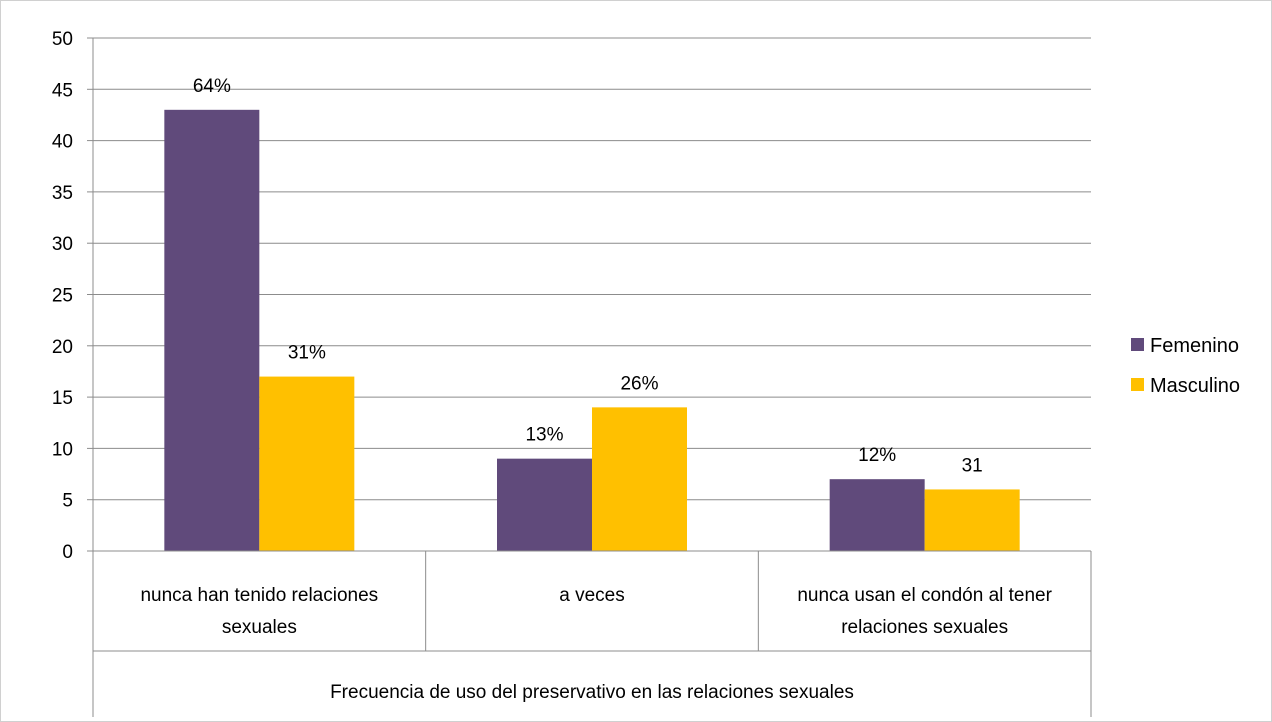 This screenshot has height=722, width=1272. I want to click on category-label: nunca han tenido relaciones, so click(259, 595).